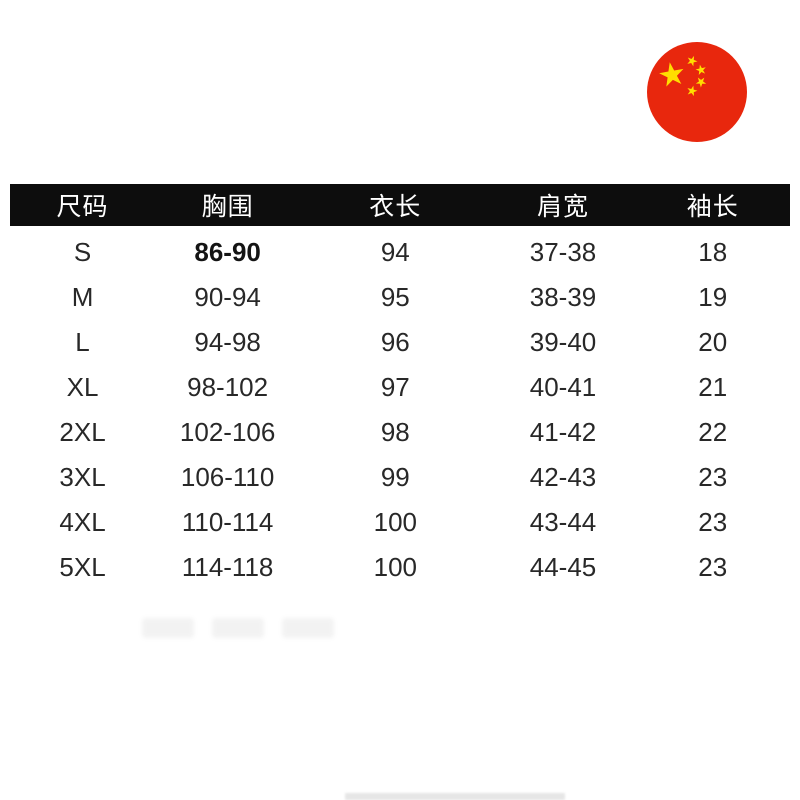 Image resolution: width=800 pixels, height=800 pixels. Describe the element at coordinates (82, 342) in the screenshot. I see `size-value: L` at that location.